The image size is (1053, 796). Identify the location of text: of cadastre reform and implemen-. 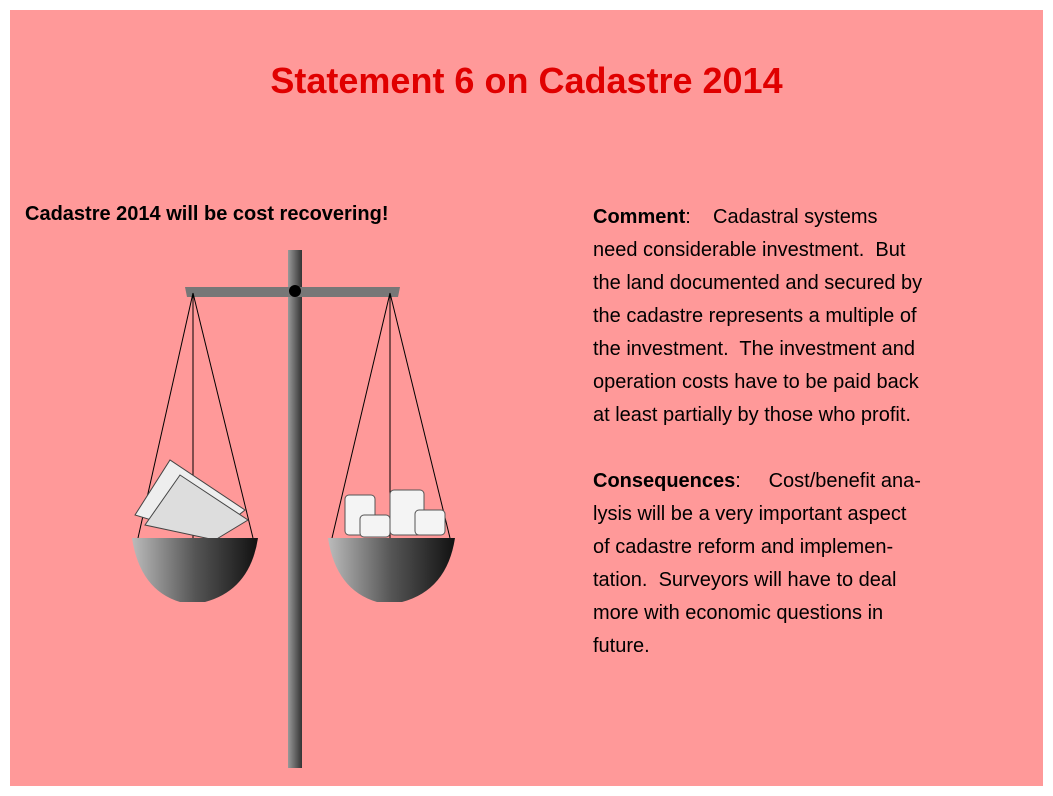
(743, 547).